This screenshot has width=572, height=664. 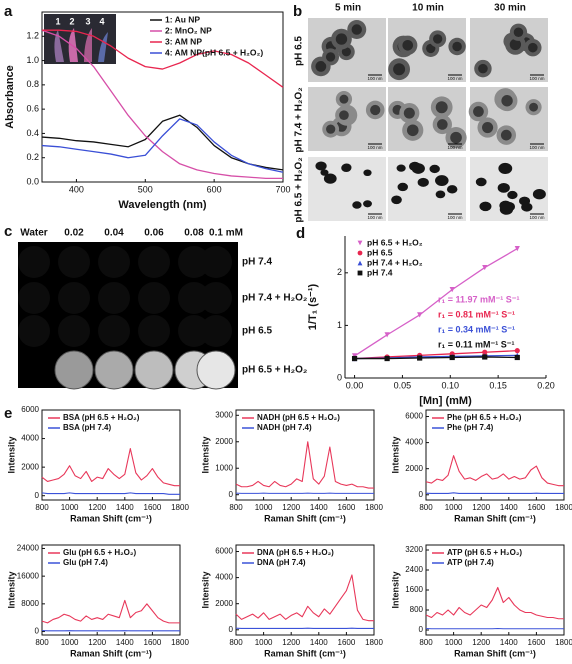 I want to click on panel-label: d, so click(x=300, y=233).